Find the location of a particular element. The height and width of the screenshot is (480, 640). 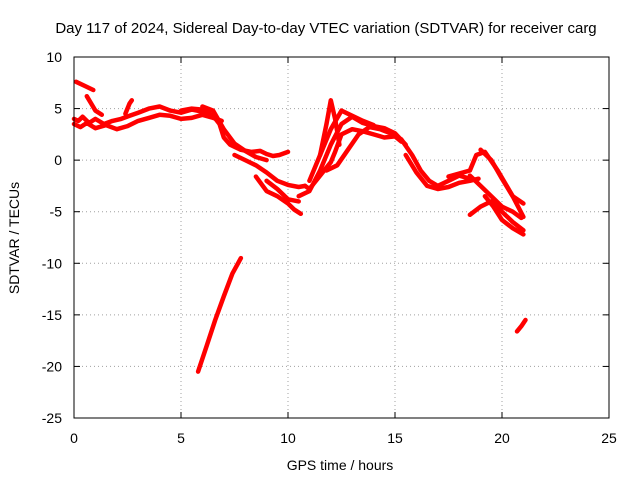

x-tick-label: 15 is located at coordinates (395, 438).